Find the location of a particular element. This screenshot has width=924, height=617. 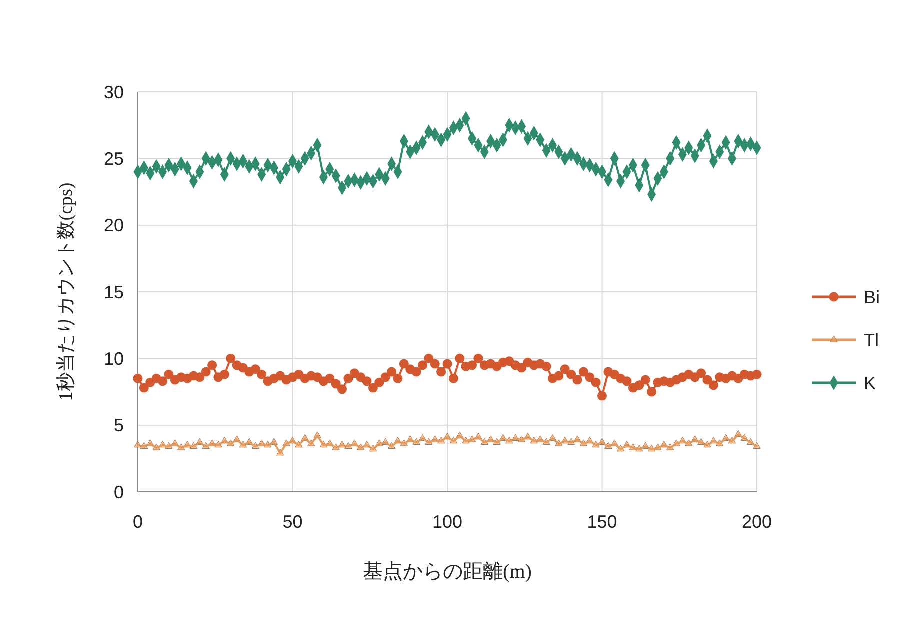

x-tick-label: 50 is located at coordinates (292, 522).